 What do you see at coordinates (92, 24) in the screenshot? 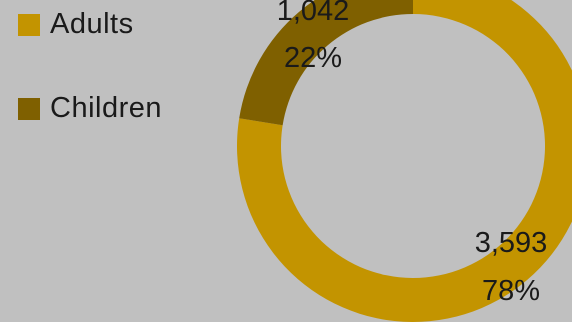
I see `legend-label-adults: Adults` at bounding box center [92, 24].